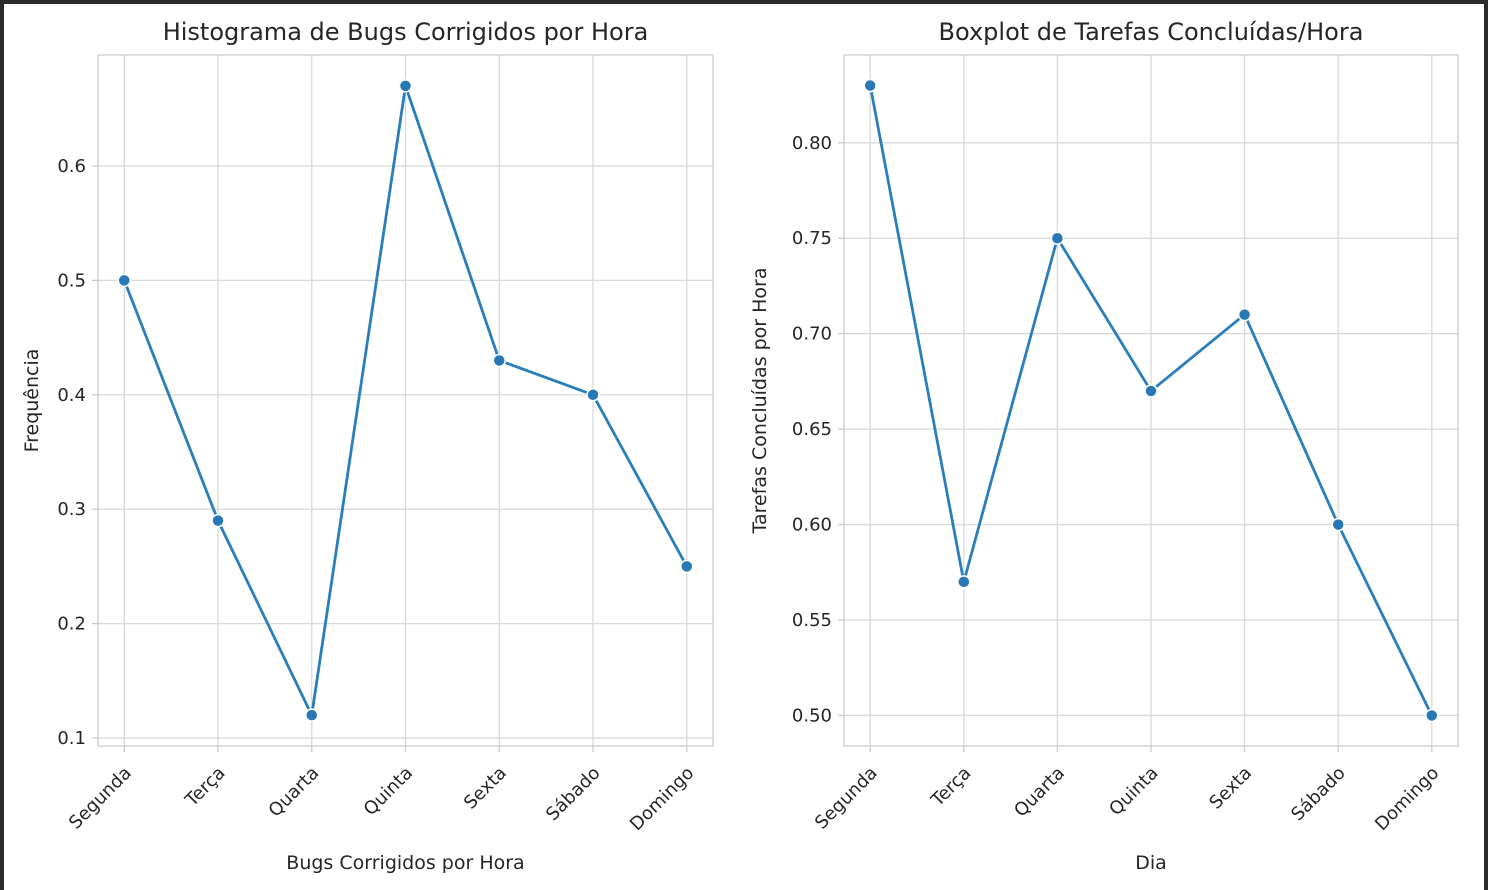 The height and width of the screenshot is (890, 1488). Describe the element at coordinates (405, 863) in the screenshot. I see `left-chart-xlabel: Bugs Corrigidos por Hora` at that location.